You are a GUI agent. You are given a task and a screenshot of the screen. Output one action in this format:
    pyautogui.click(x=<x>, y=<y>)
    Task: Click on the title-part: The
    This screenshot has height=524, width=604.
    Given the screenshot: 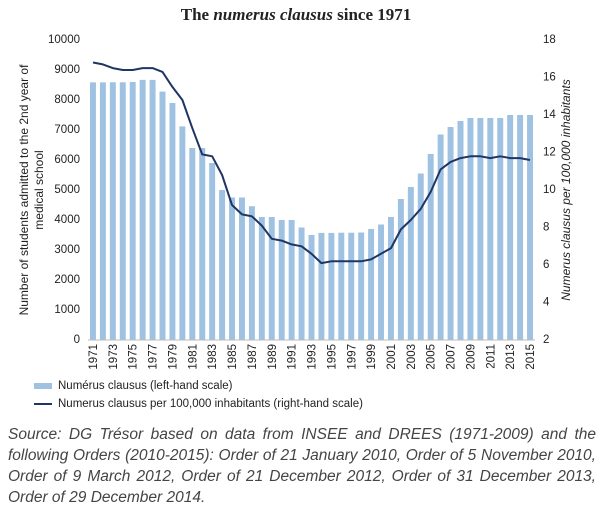 What is the action you would take?
    pyautogui.click(x=197, y=14)
    